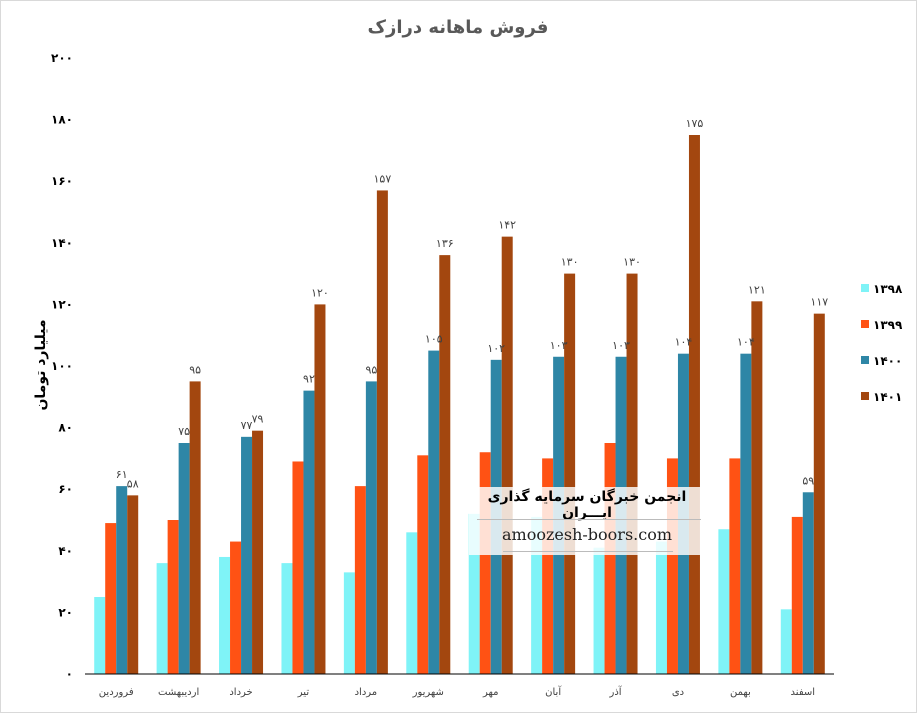  Describe the element at coordinates (258, 419) in the screenshot. I see `data-label: ۷۹` at that location.